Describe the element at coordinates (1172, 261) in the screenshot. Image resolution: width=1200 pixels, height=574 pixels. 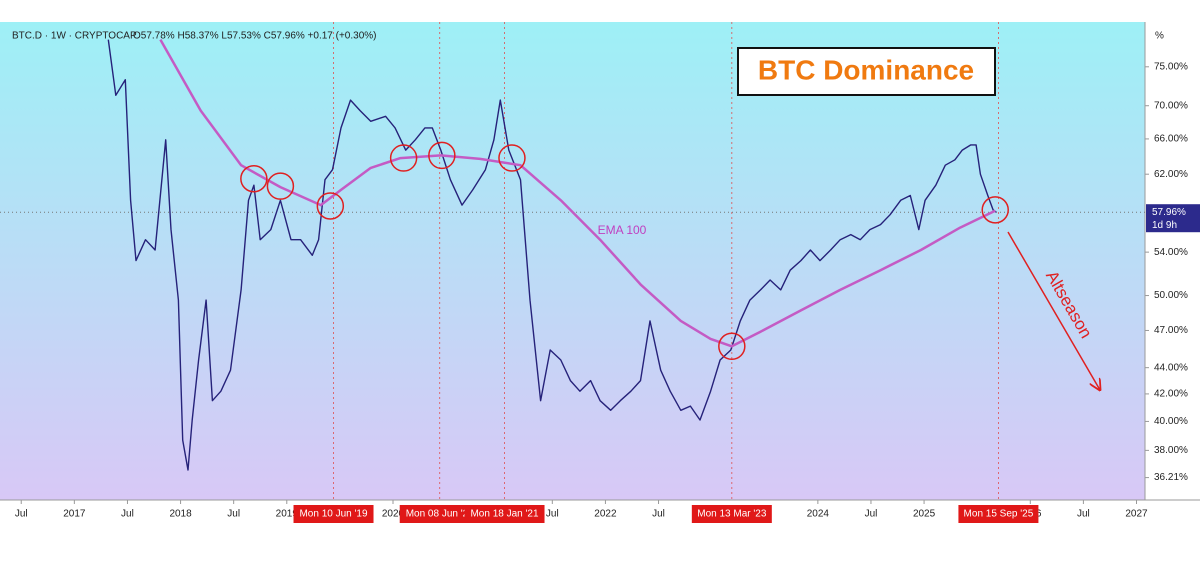
I see `y-axis-panel` at that location.